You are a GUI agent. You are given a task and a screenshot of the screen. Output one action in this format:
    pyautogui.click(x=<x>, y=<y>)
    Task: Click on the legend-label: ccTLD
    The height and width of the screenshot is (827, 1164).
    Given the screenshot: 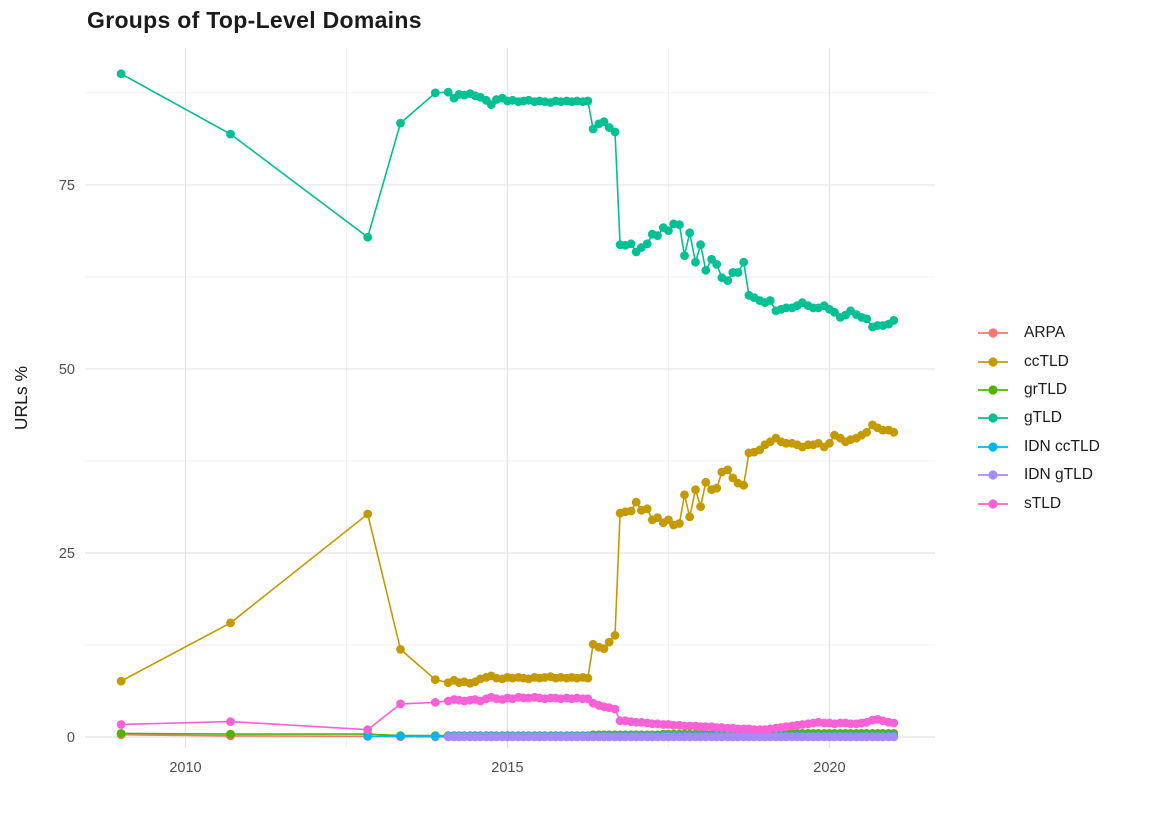 What is the action you would take?
    pyautogui.click(x=1046, y=361)
    